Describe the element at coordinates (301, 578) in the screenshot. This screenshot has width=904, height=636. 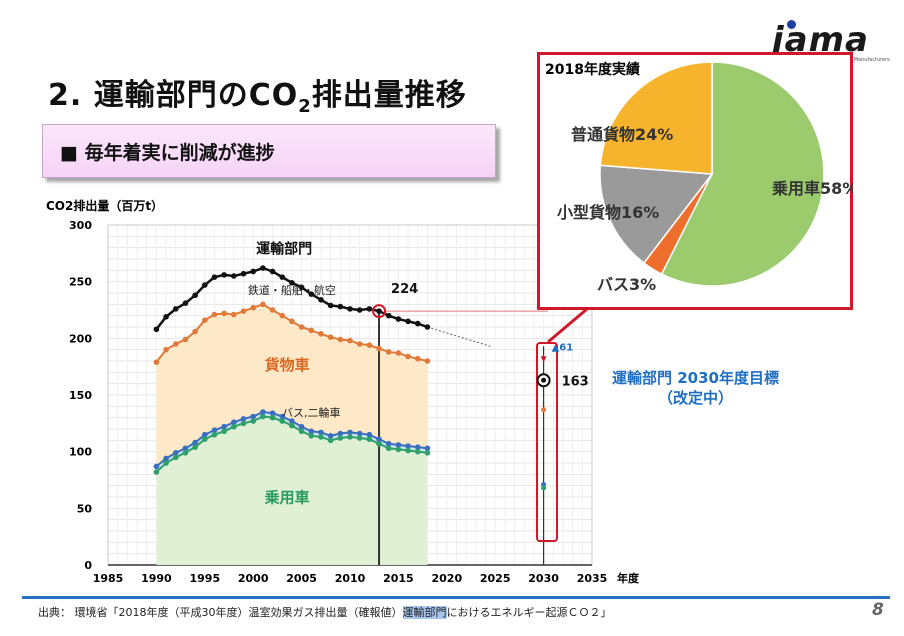
I see `x-tick-label: 2005` at that location.